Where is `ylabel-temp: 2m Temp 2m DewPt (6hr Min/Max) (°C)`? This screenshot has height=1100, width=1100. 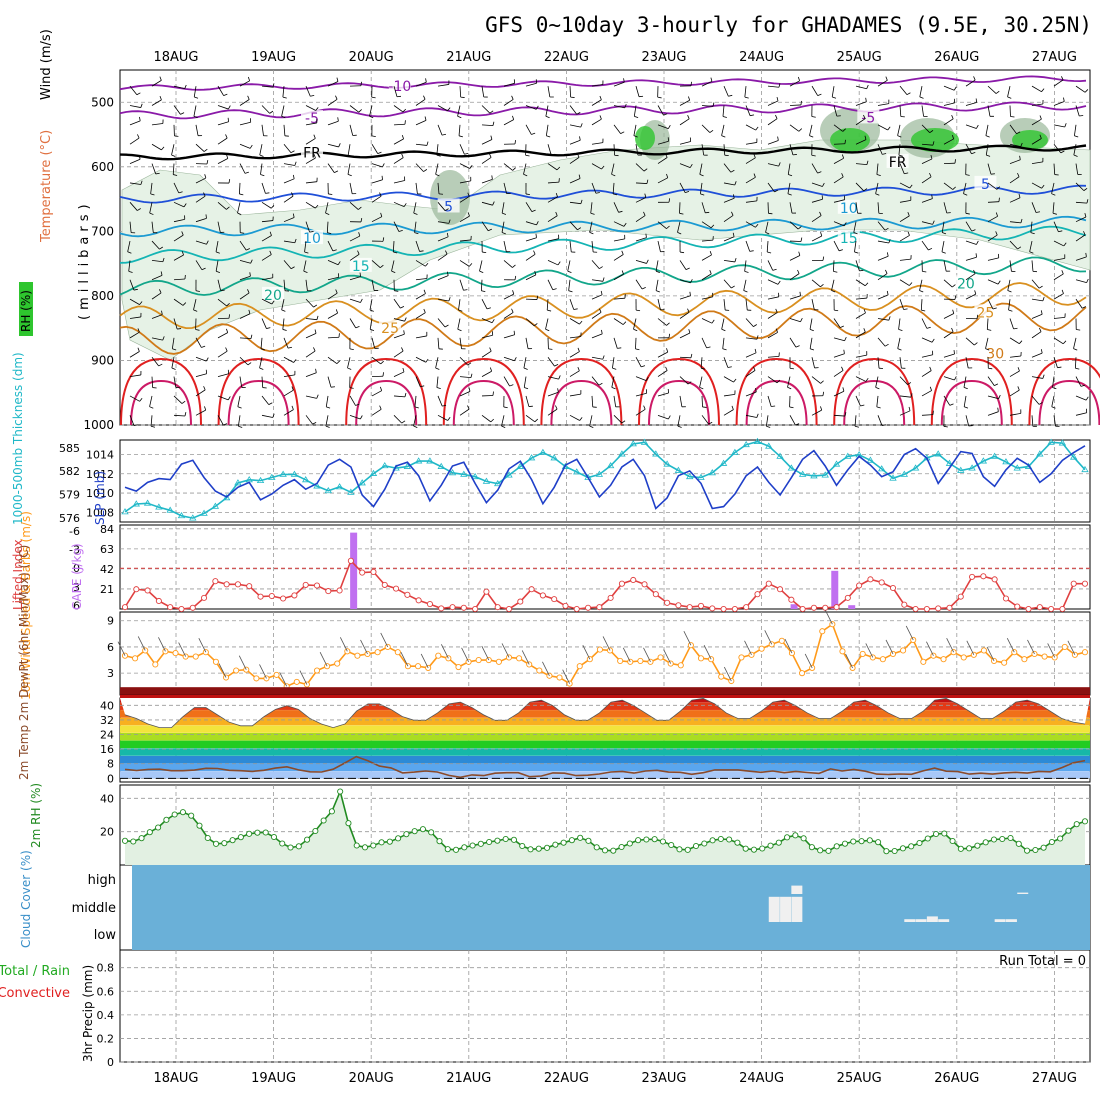 ylabel-temp: 2m Temp 2m DewPt (6hr Min/Max) (°C) is located at coordinates (24, 662).